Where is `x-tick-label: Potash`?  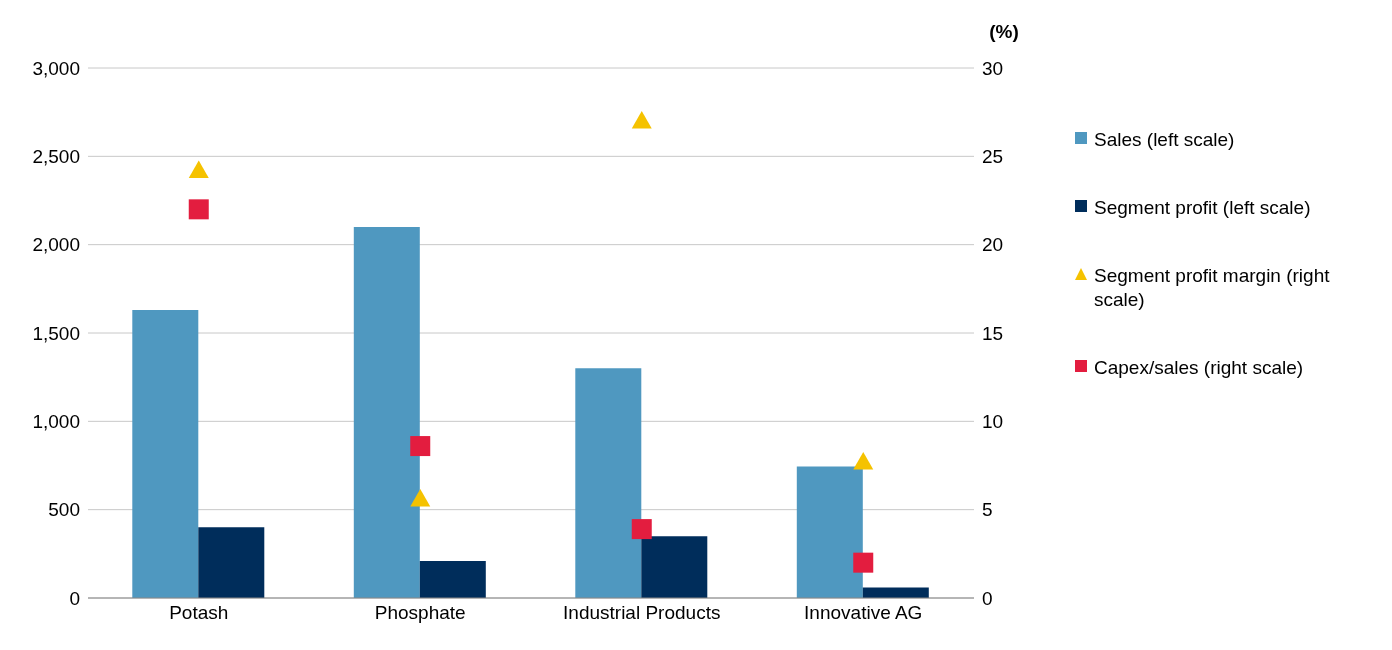
x-tick-label: Potash is located at coordinates (199, 613).